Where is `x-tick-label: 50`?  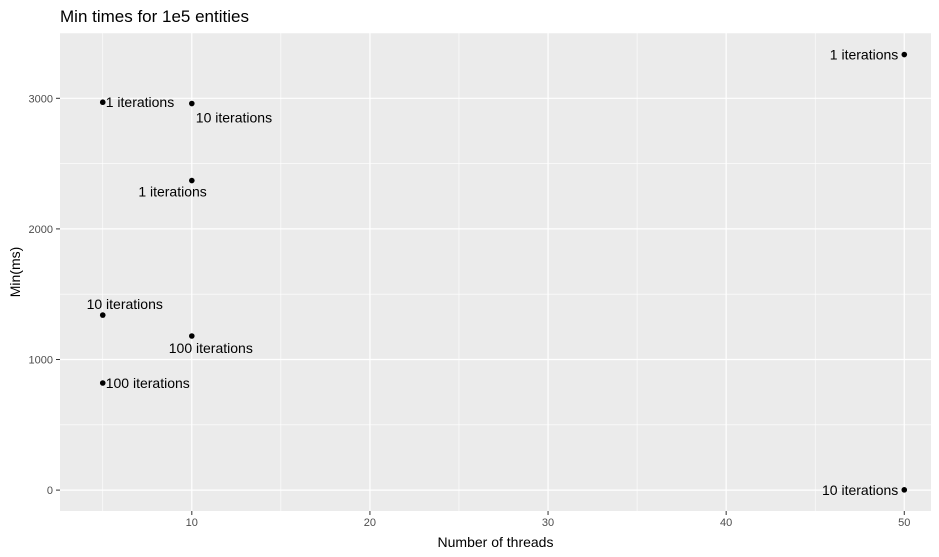 x-tick-label: 50 is located at coordinates (904, 523).